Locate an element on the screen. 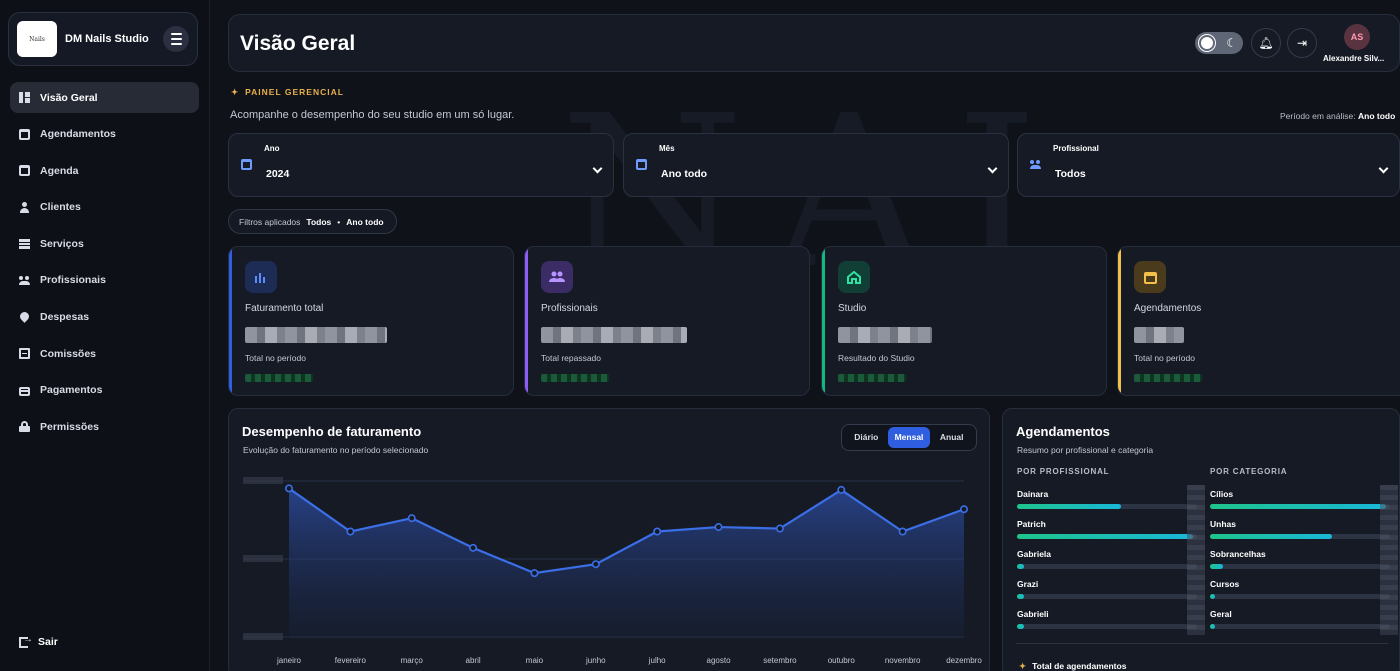 The image size is (1400, 671). sidebar-item-clientes: Clientes is located at coordinates (104, 207).